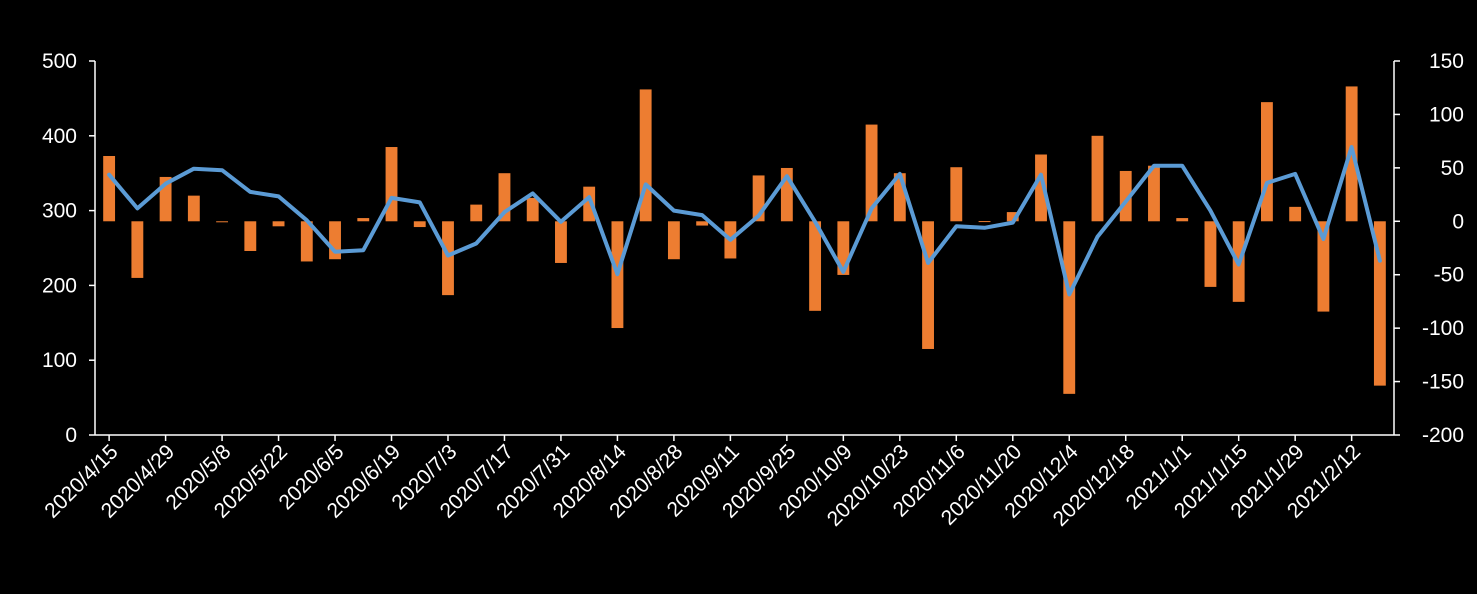  What do you see at coordinates (1446, 114) in the screenshot?
I see `right-y-tick-label: 100` at bounding box center [1446, 114].